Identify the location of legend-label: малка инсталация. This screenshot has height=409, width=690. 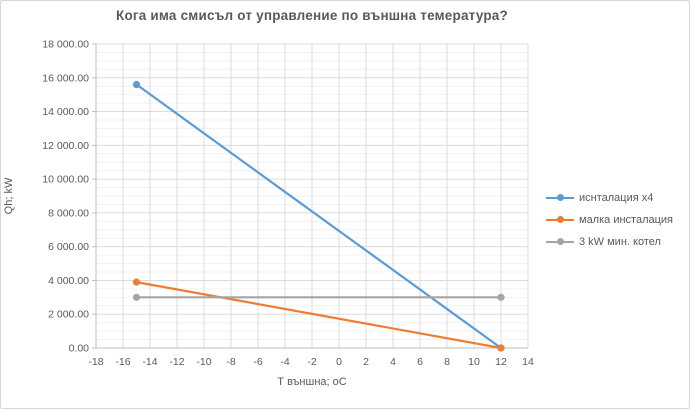
(626, 219).